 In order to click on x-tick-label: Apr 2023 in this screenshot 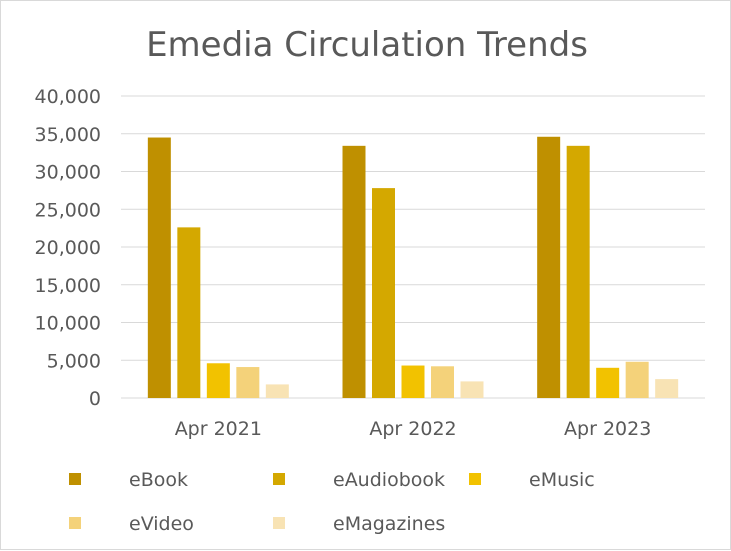, I will do `click(607, 429)`.